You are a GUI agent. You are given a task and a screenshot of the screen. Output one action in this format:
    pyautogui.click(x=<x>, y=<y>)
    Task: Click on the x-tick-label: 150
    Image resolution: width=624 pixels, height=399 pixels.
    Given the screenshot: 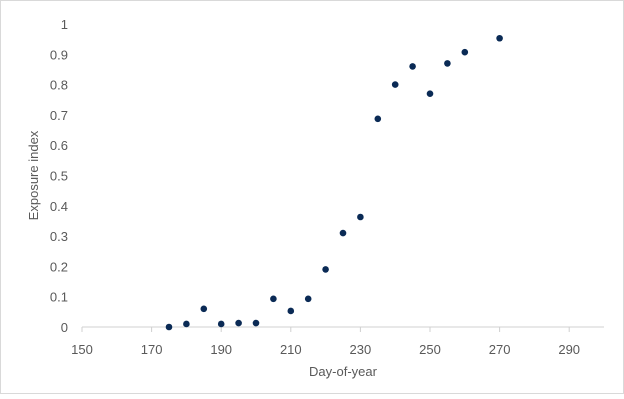 What is the action you would take?
    pyautogui.click(x=82, y=349)
    